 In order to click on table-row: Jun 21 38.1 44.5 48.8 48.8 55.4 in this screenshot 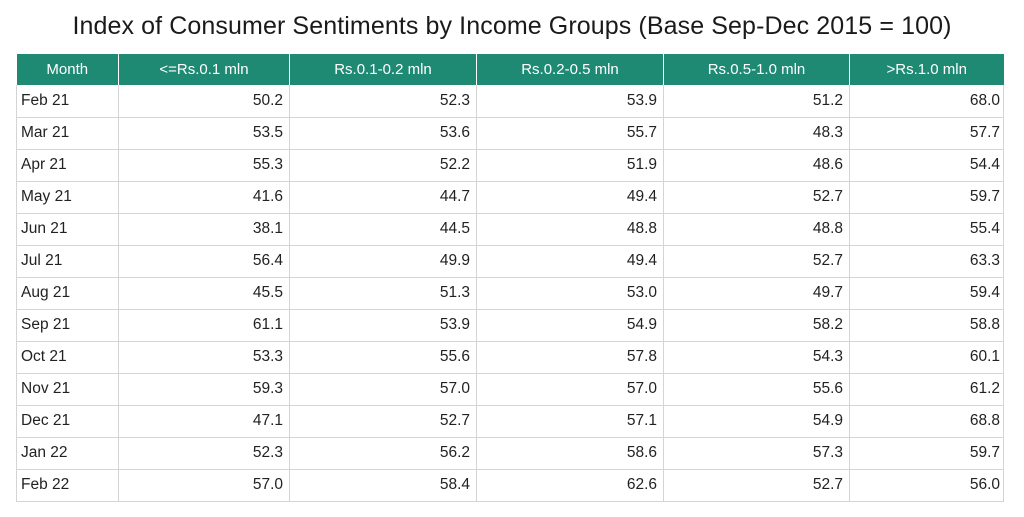, I will do `click(510, 229)`.